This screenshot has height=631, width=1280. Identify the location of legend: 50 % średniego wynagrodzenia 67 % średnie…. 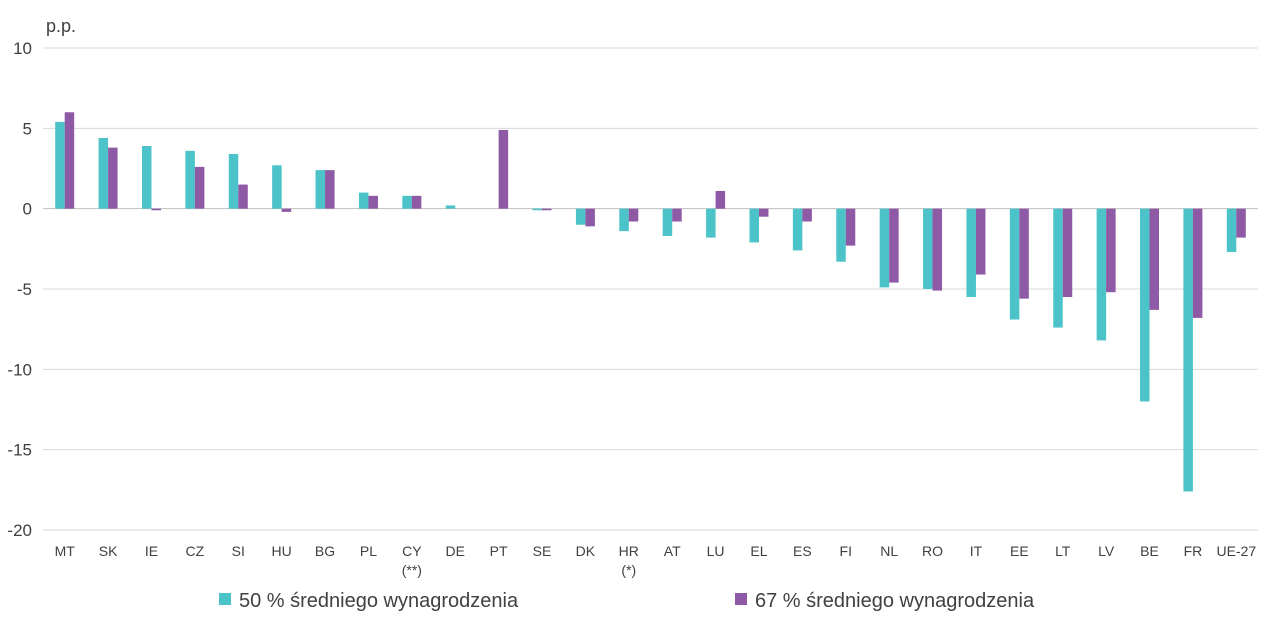
(627, 601).